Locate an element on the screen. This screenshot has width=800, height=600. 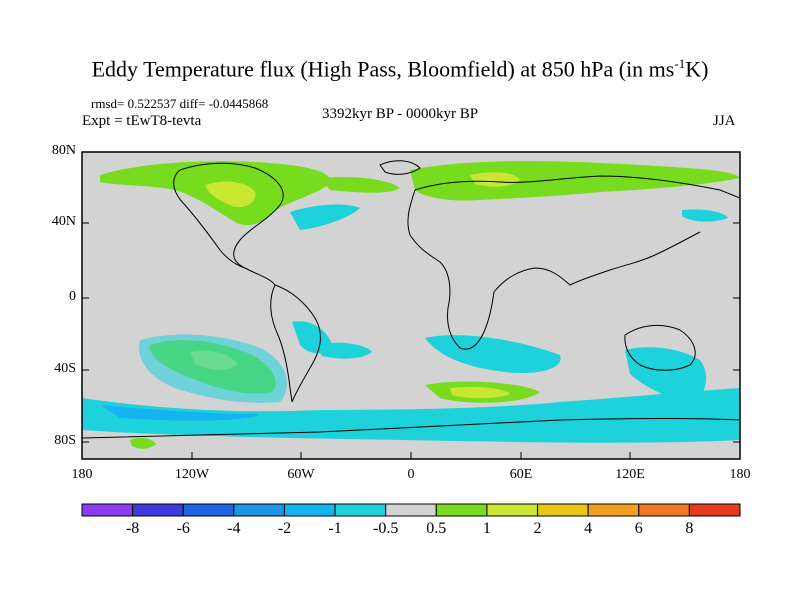
lat-tick-label: 40N is located at coordinates (63, 221).